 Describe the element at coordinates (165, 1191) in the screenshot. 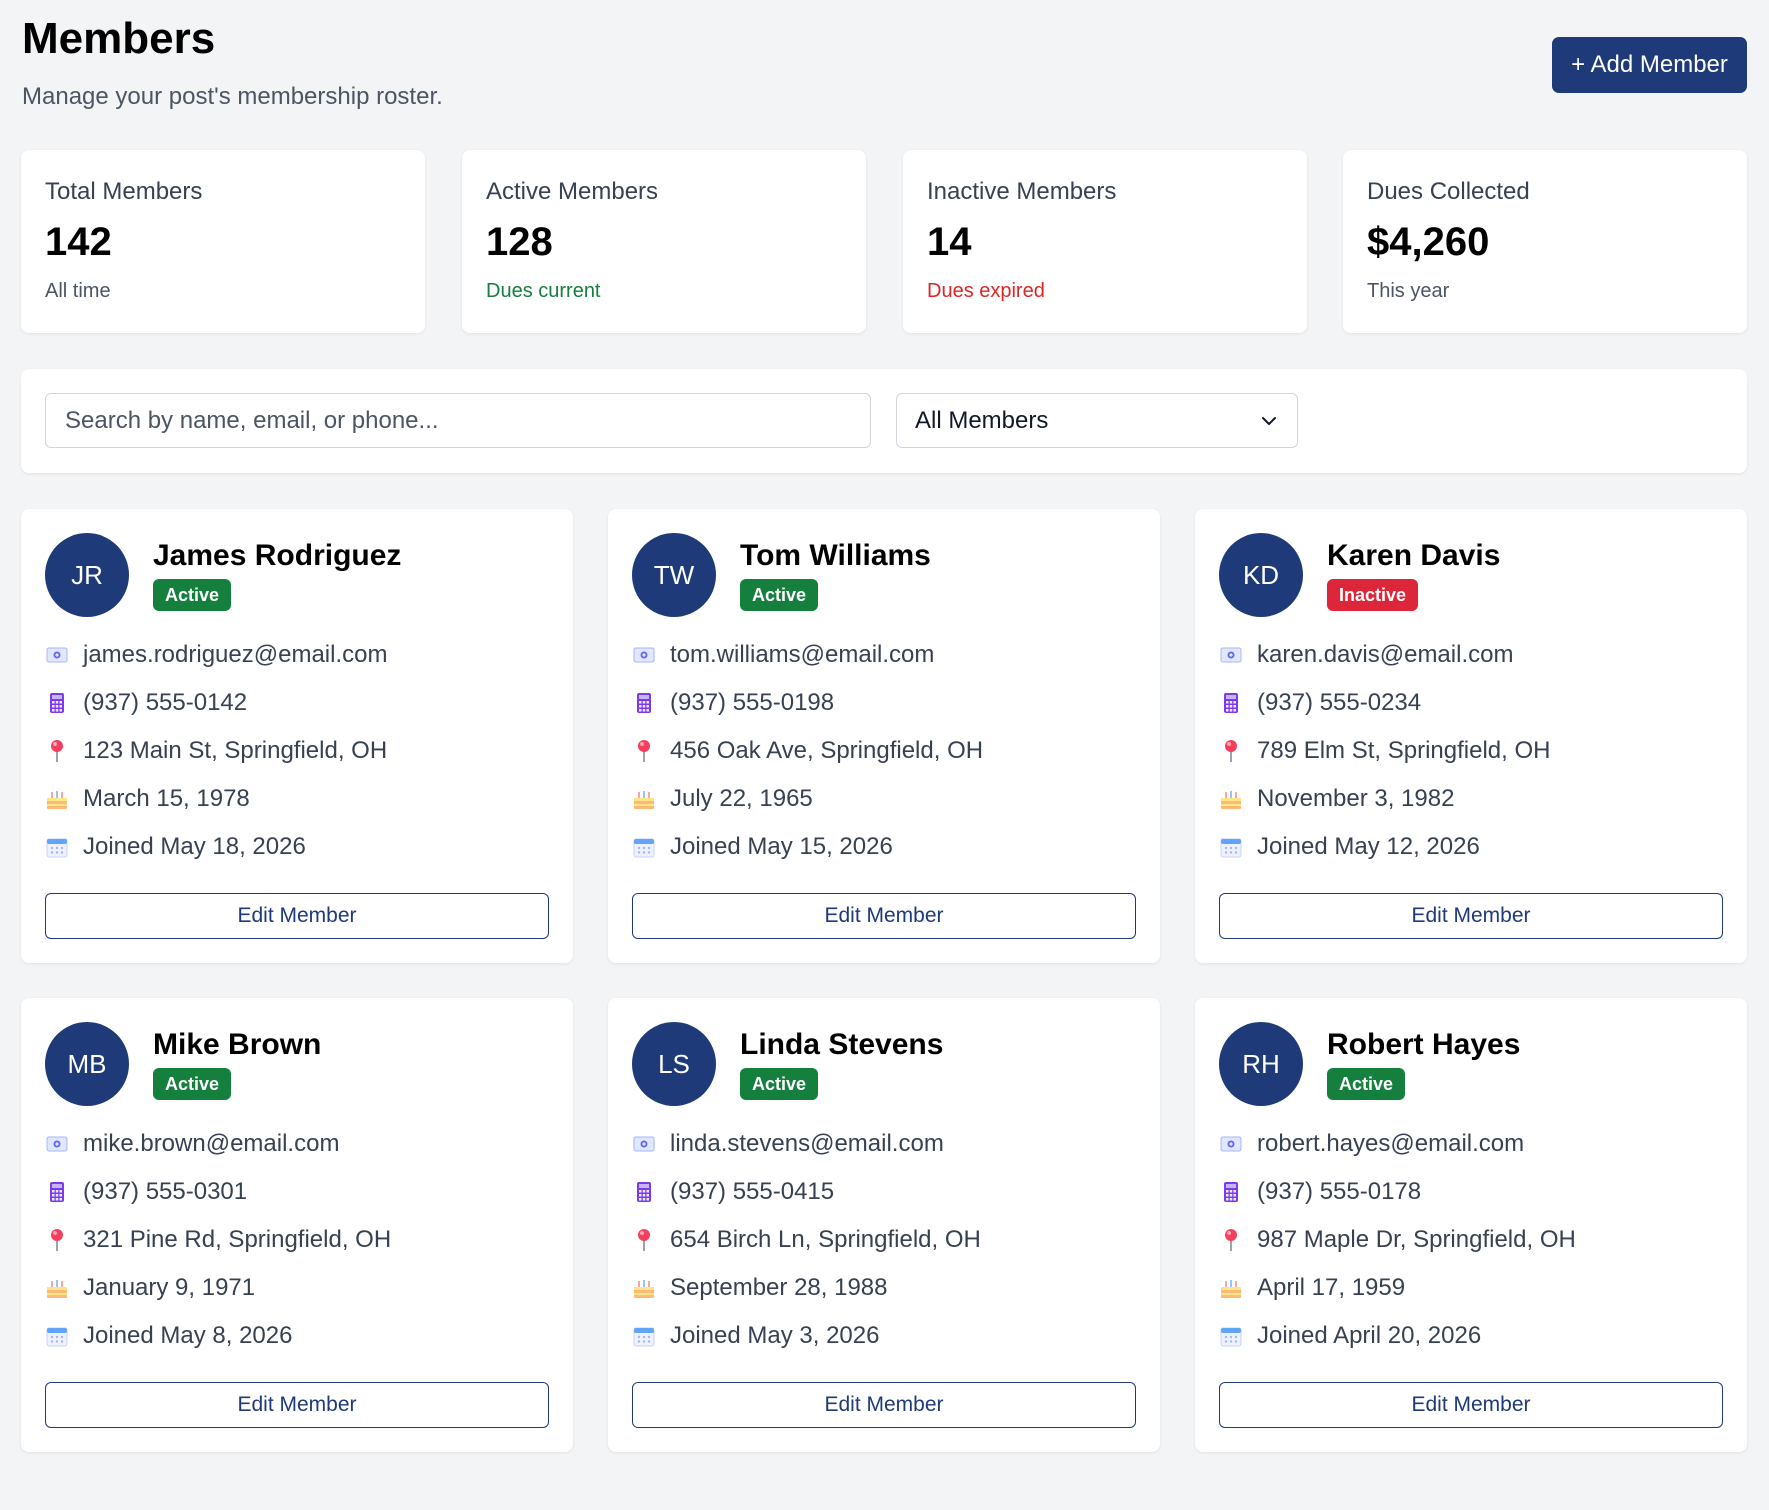

I see `phone-text: (937) 555-0301` at that location.